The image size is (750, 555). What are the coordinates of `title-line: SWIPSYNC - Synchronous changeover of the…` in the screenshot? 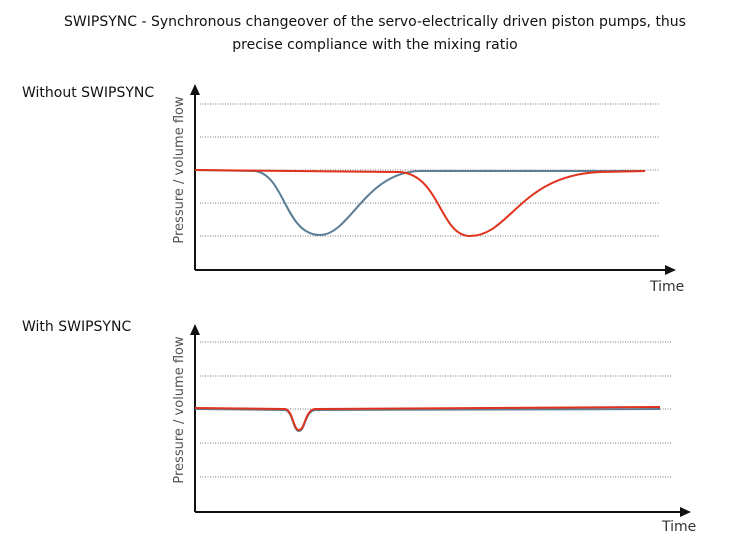 It's located at (375, 22).